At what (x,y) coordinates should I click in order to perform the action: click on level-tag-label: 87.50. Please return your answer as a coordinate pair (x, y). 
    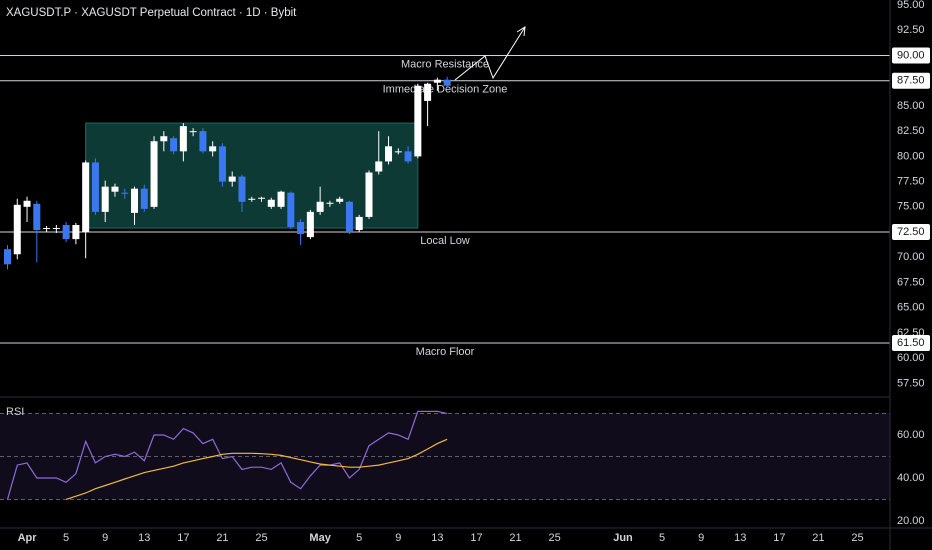
    Looking at the image, I should click on (911, 81).